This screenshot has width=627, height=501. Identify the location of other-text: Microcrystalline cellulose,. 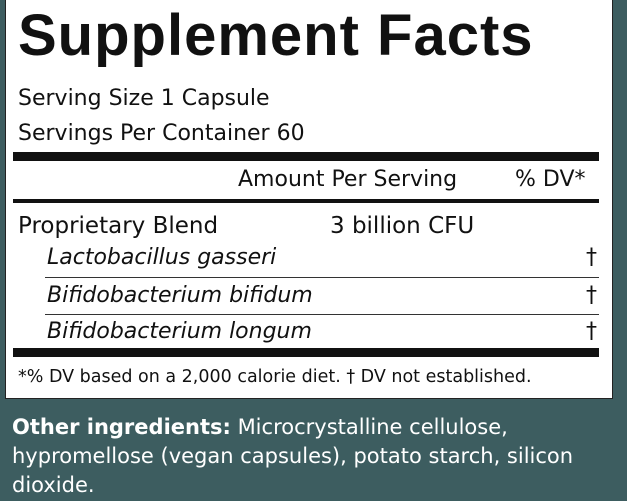
(369, 427).